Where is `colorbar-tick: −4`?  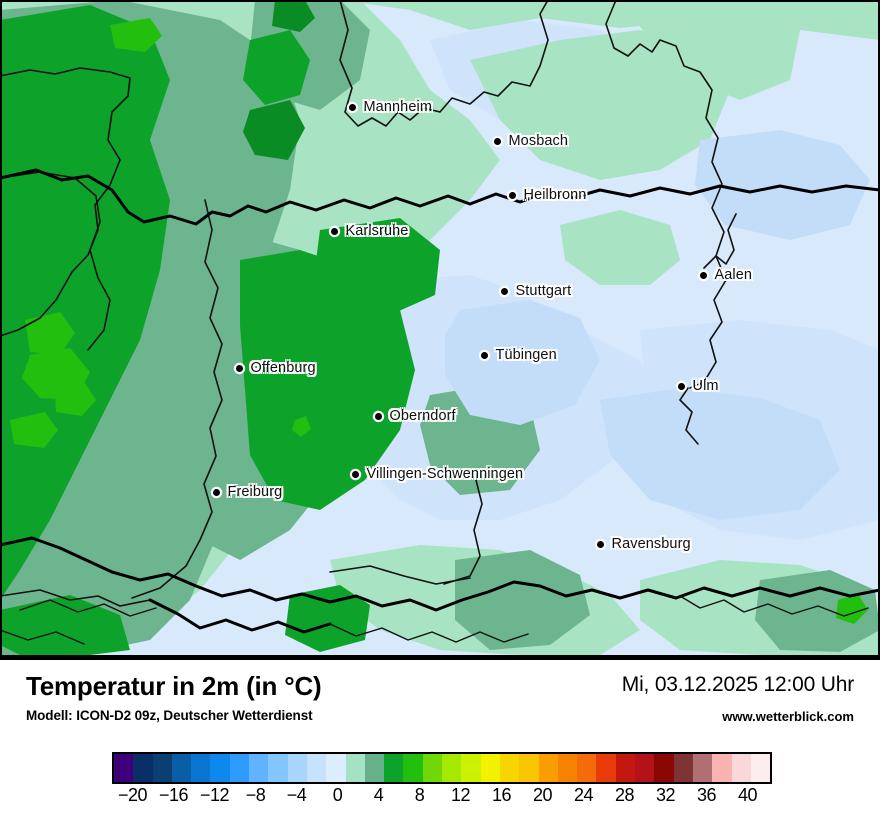 colorbar-tick: −4 is located at coordinates (296, 795).